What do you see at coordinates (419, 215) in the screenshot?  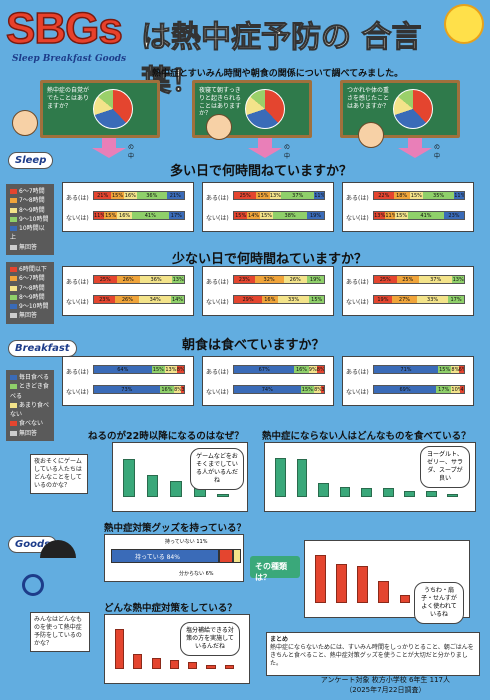 I see `stacked-bar: 13%11%15%41%23%` at bounding box center [419, 215].